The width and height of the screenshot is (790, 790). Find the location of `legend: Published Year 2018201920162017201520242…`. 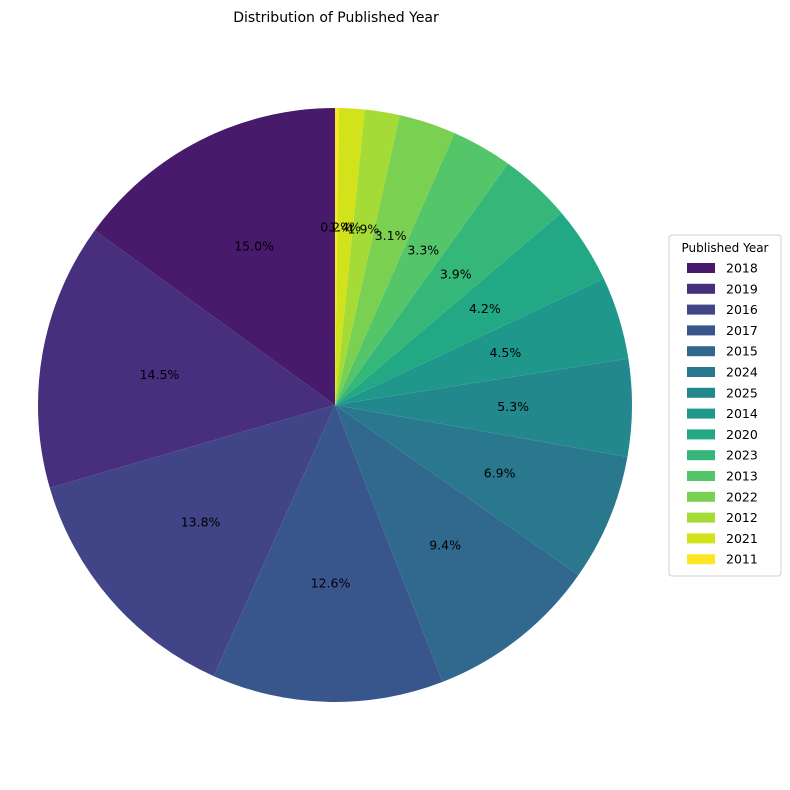

legend: Published Year 2018201920162017201520242… is located at coordinates (725, 405).